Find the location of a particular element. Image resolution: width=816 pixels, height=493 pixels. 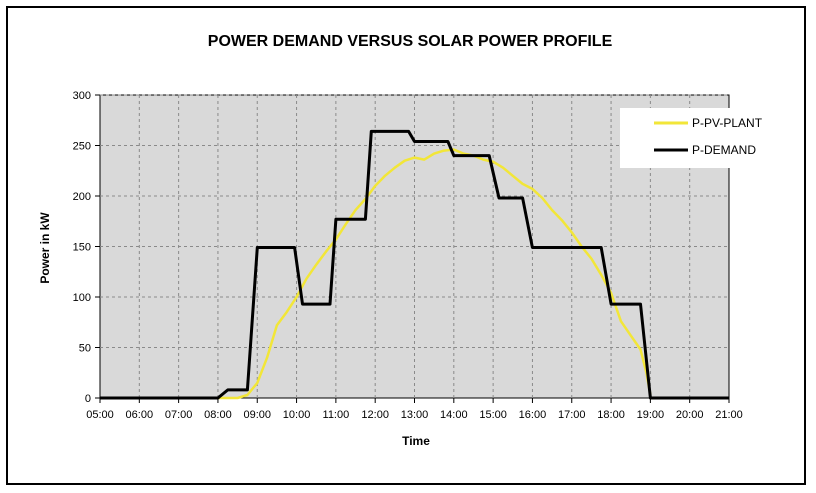

y-tick-label: 300 is located at coordinates (82, 96).